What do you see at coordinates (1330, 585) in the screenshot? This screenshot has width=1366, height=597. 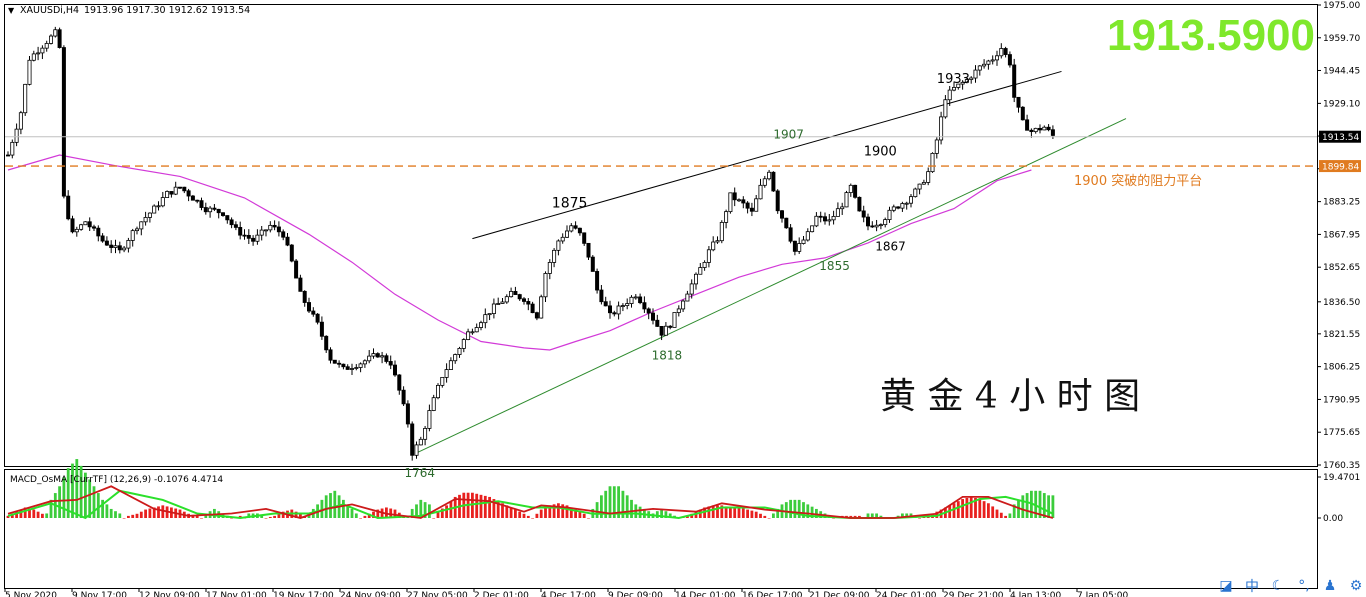 I see `user-icon: ♟` at bounding box center [1330, 585].